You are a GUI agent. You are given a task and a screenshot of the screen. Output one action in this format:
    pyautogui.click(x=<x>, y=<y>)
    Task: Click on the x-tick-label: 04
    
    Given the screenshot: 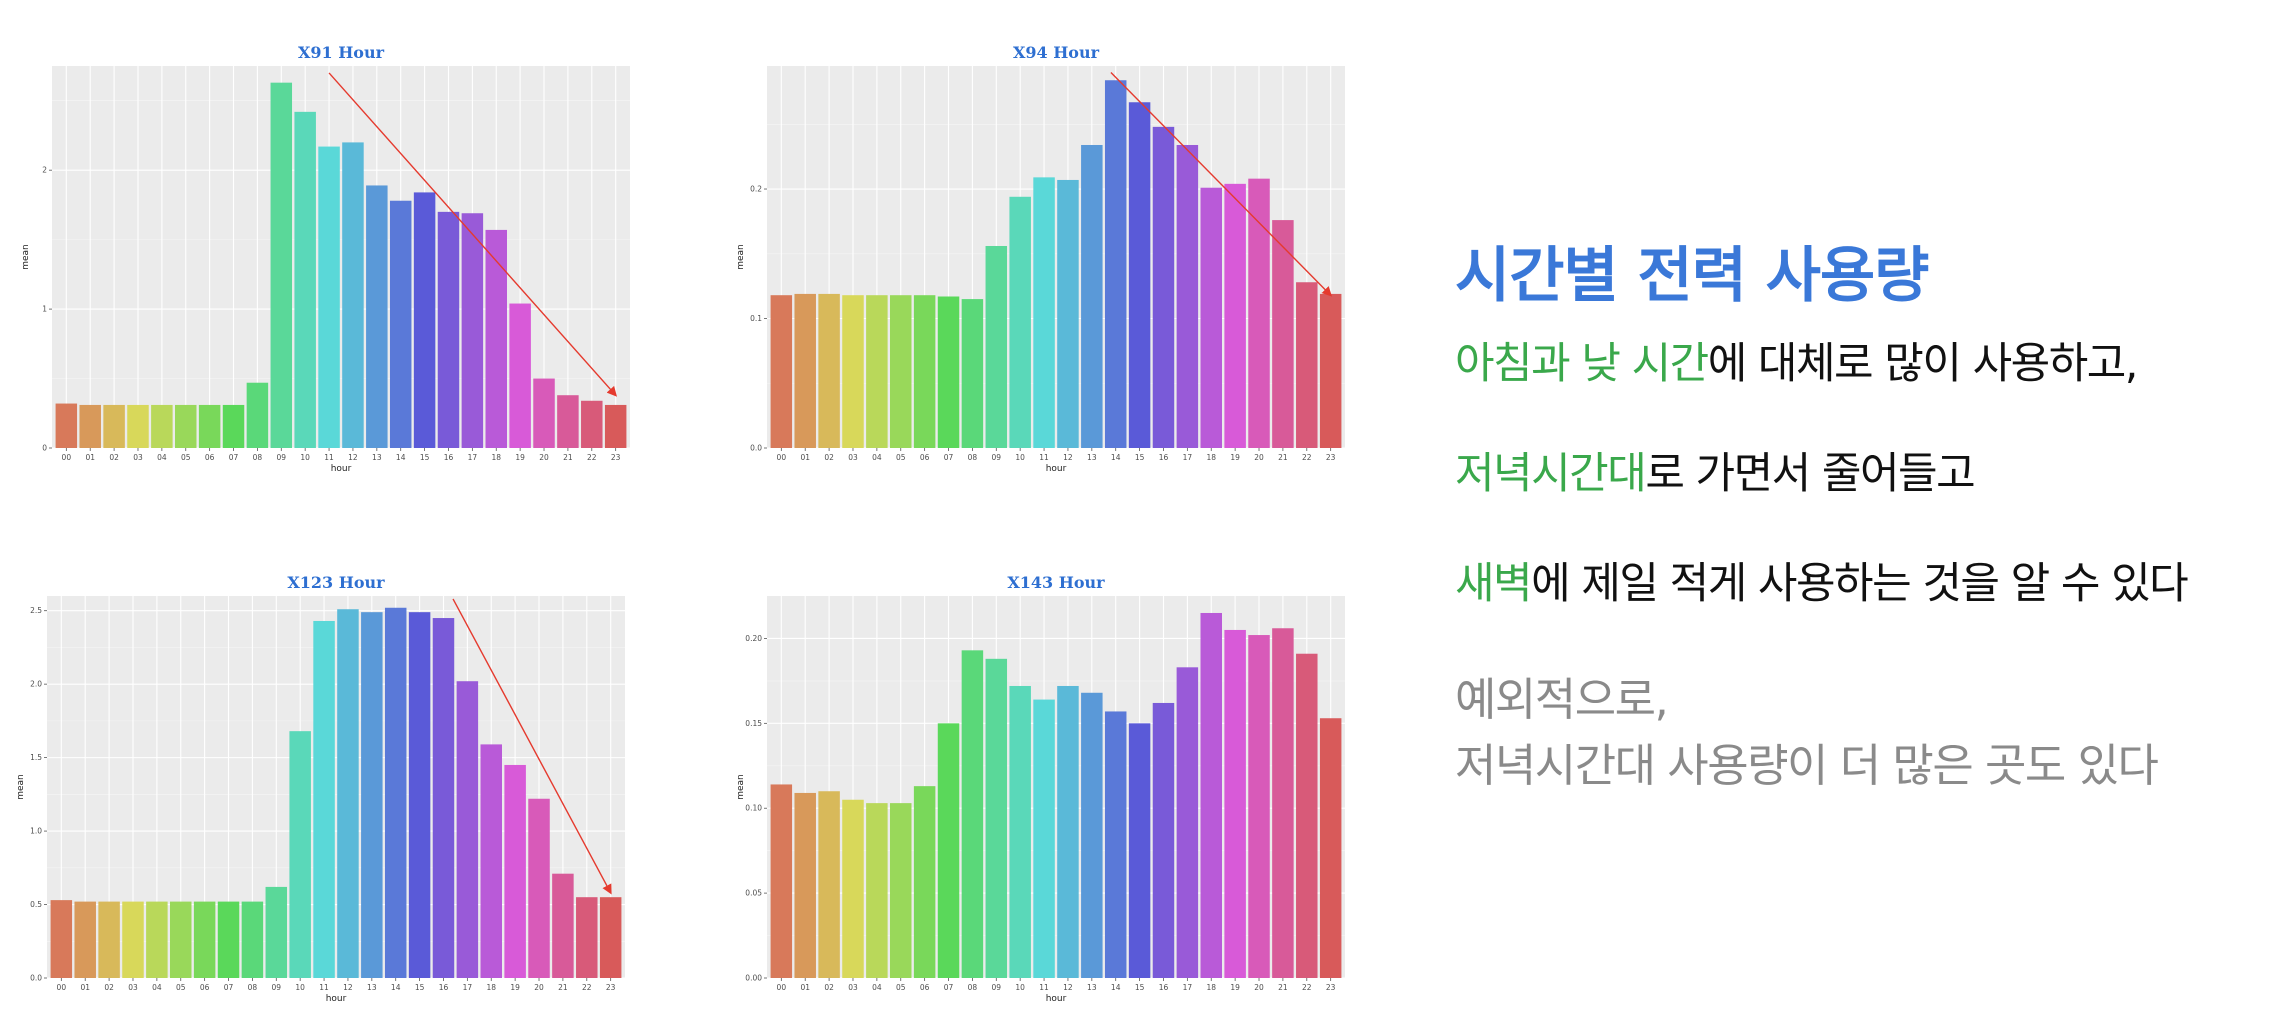 What is the action you would take?
    pyautogui.click(x=877, y=457)
    